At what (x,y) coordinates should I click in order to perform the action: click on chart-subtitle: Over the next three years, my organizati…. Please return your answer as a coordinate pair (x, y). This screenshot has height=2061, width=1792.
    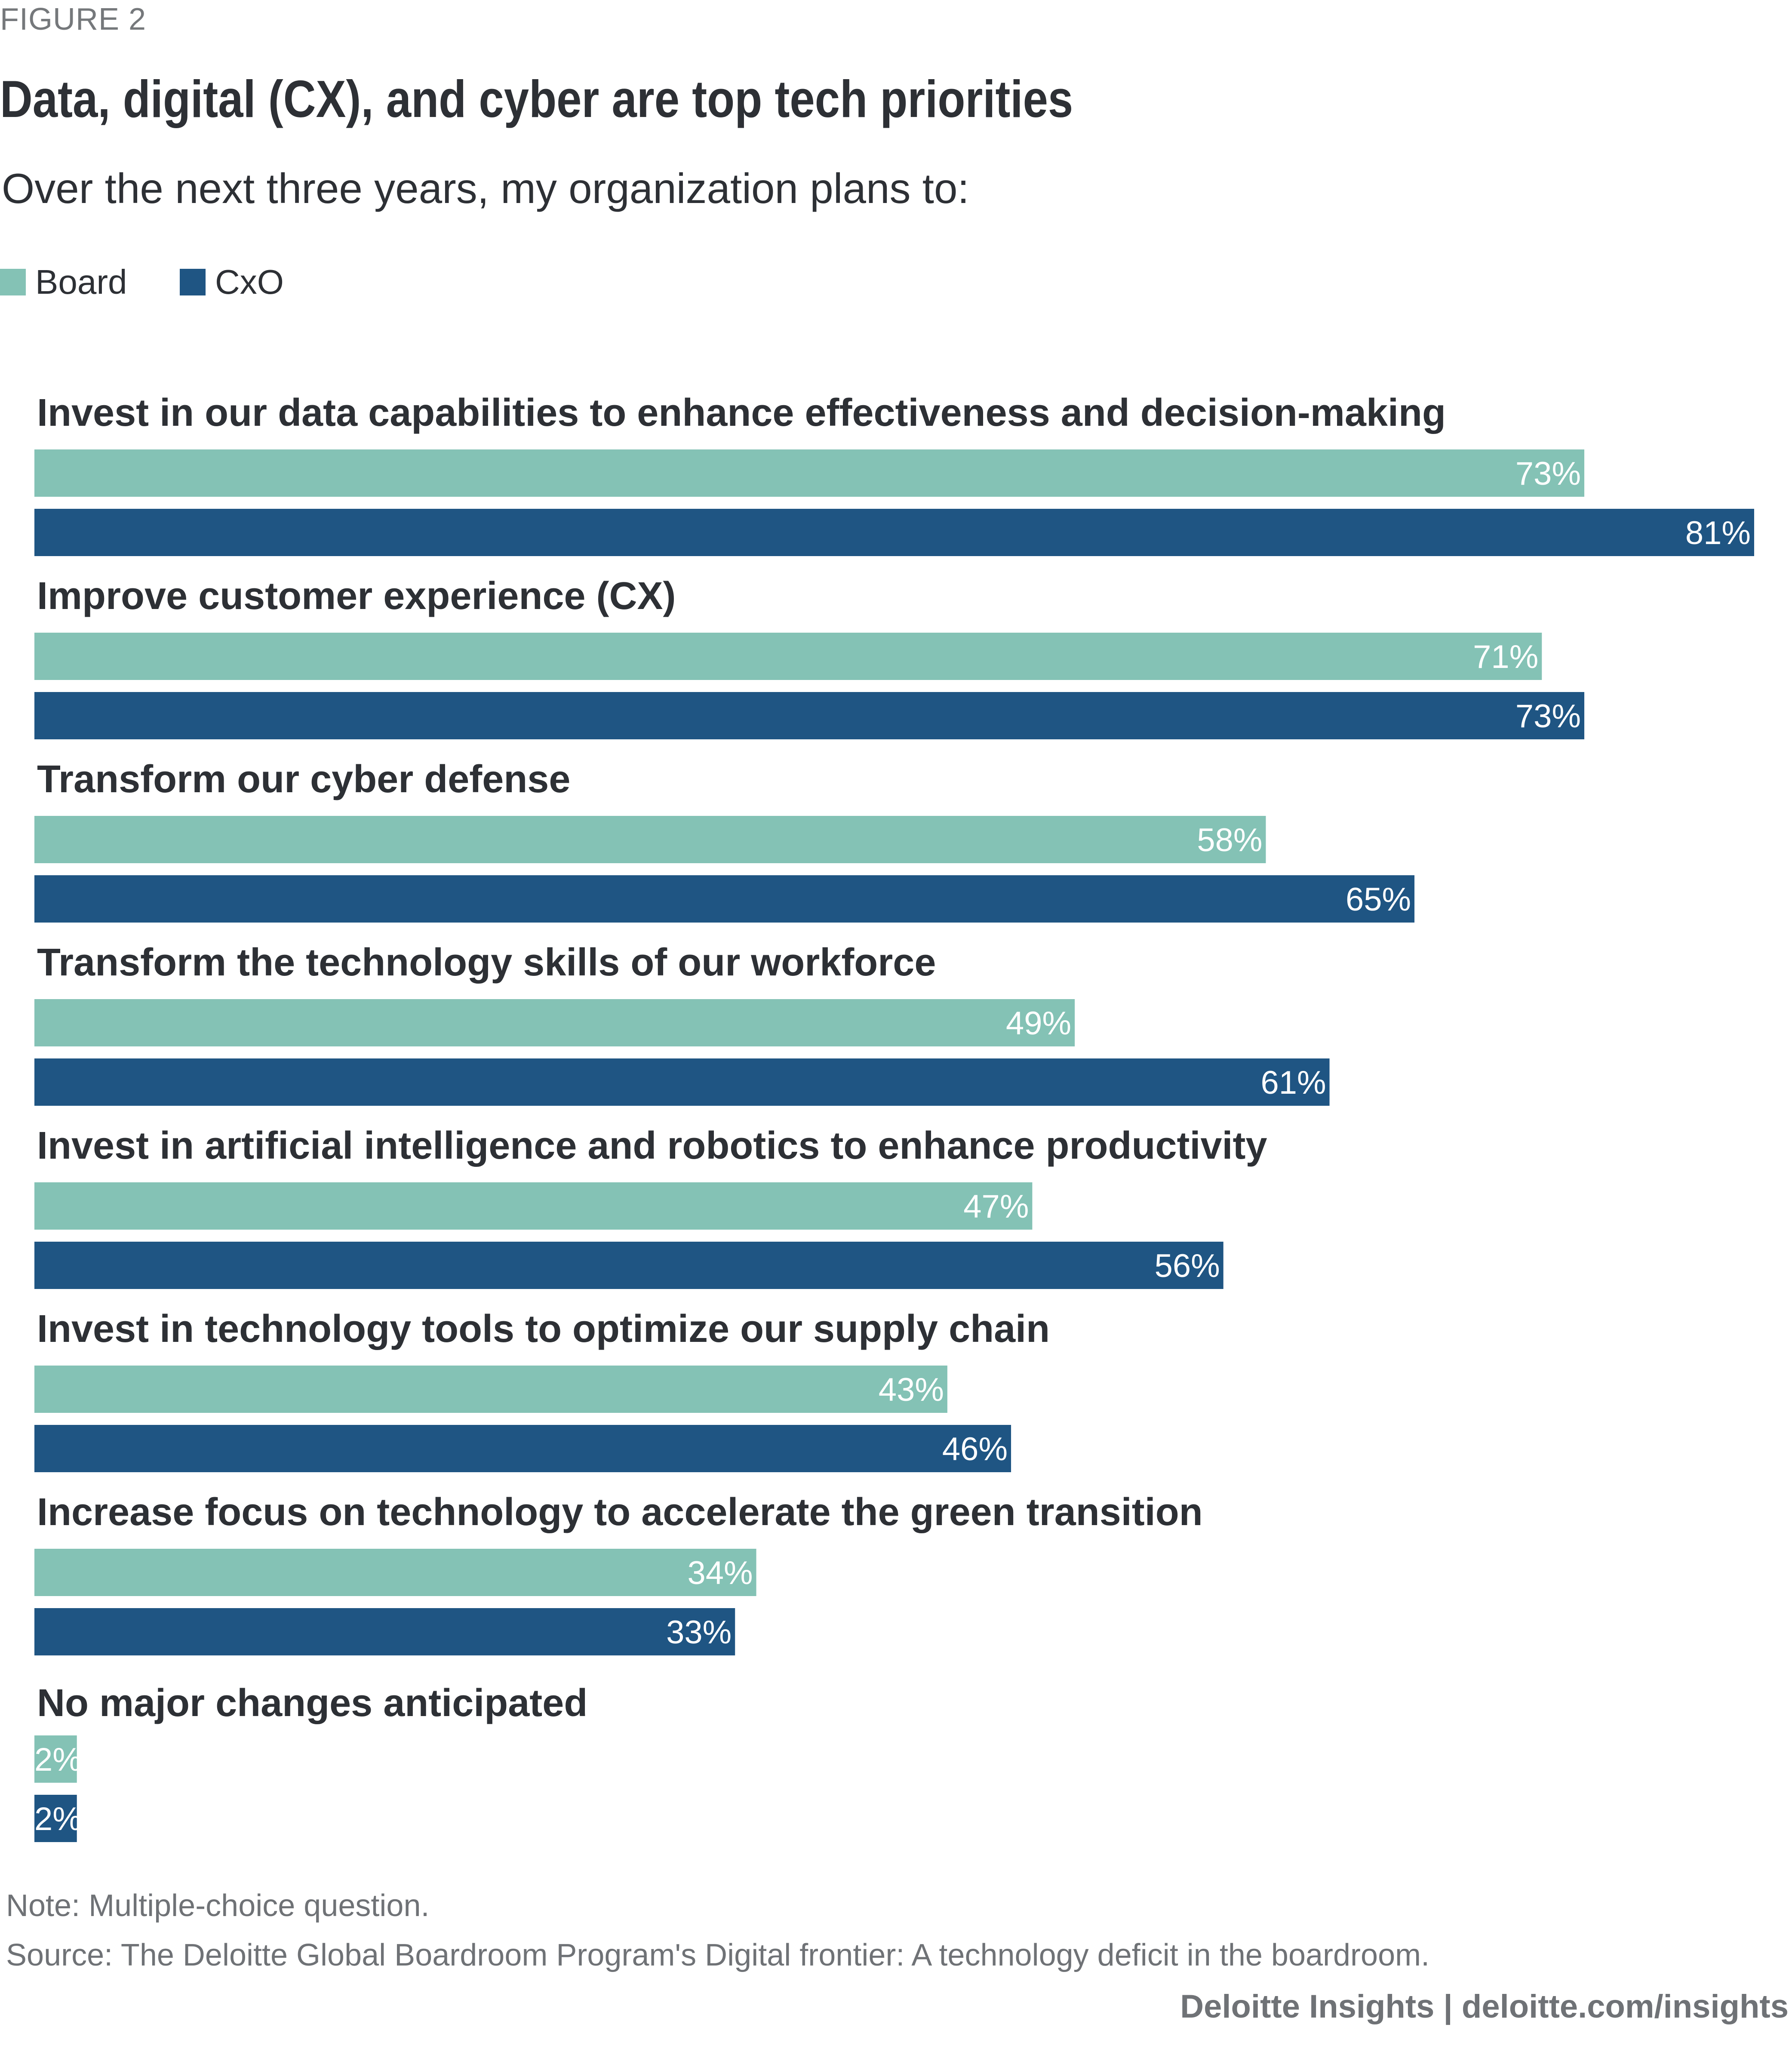
    Looking at the image, I should click on (486, 188).